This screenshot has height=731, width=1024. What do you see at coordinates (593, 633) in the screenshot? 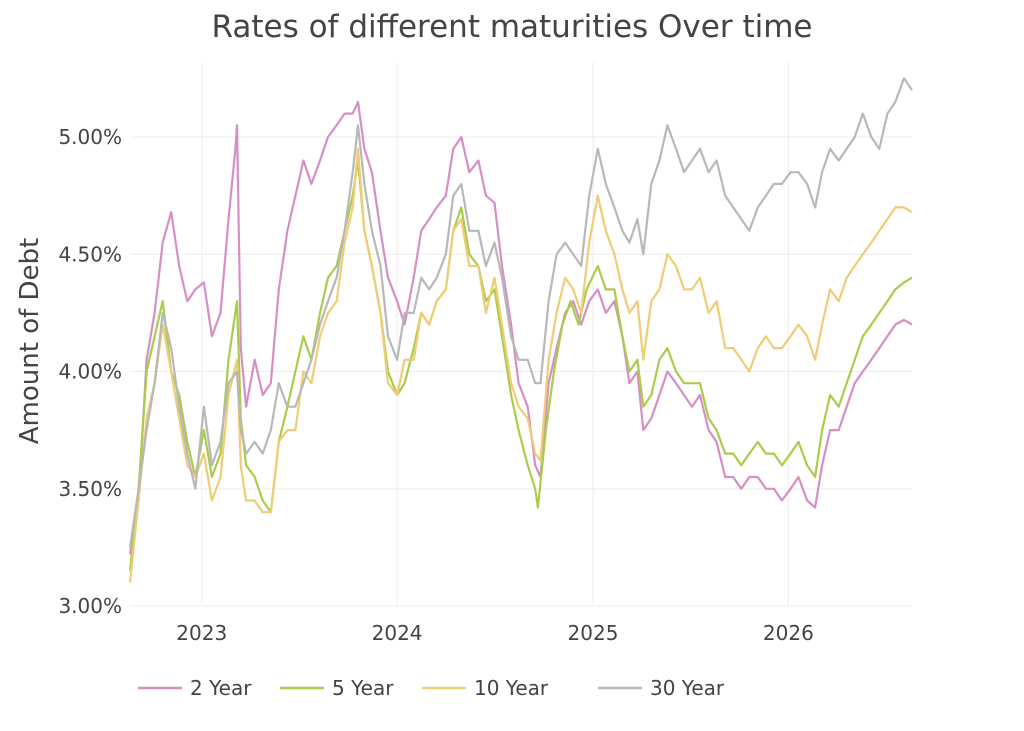
I see `x-tick-label: 2025` at bounding box center [593, 633].